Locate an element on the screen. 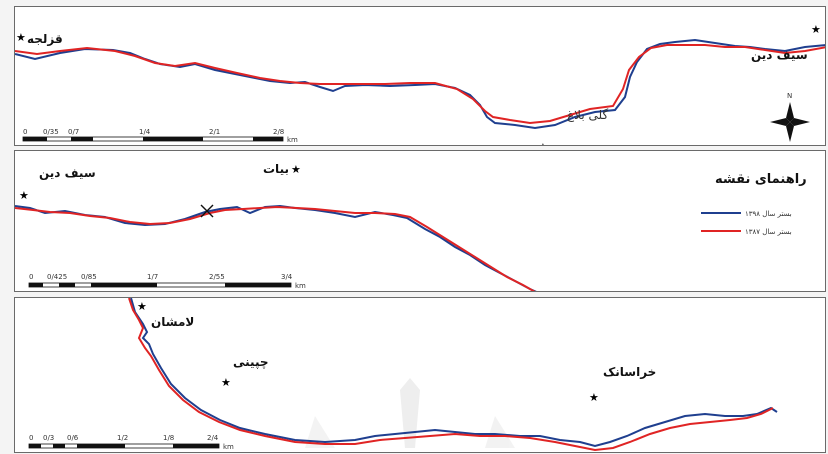  scale-tick-label: 1/2 is located at coordinates (122, 438).